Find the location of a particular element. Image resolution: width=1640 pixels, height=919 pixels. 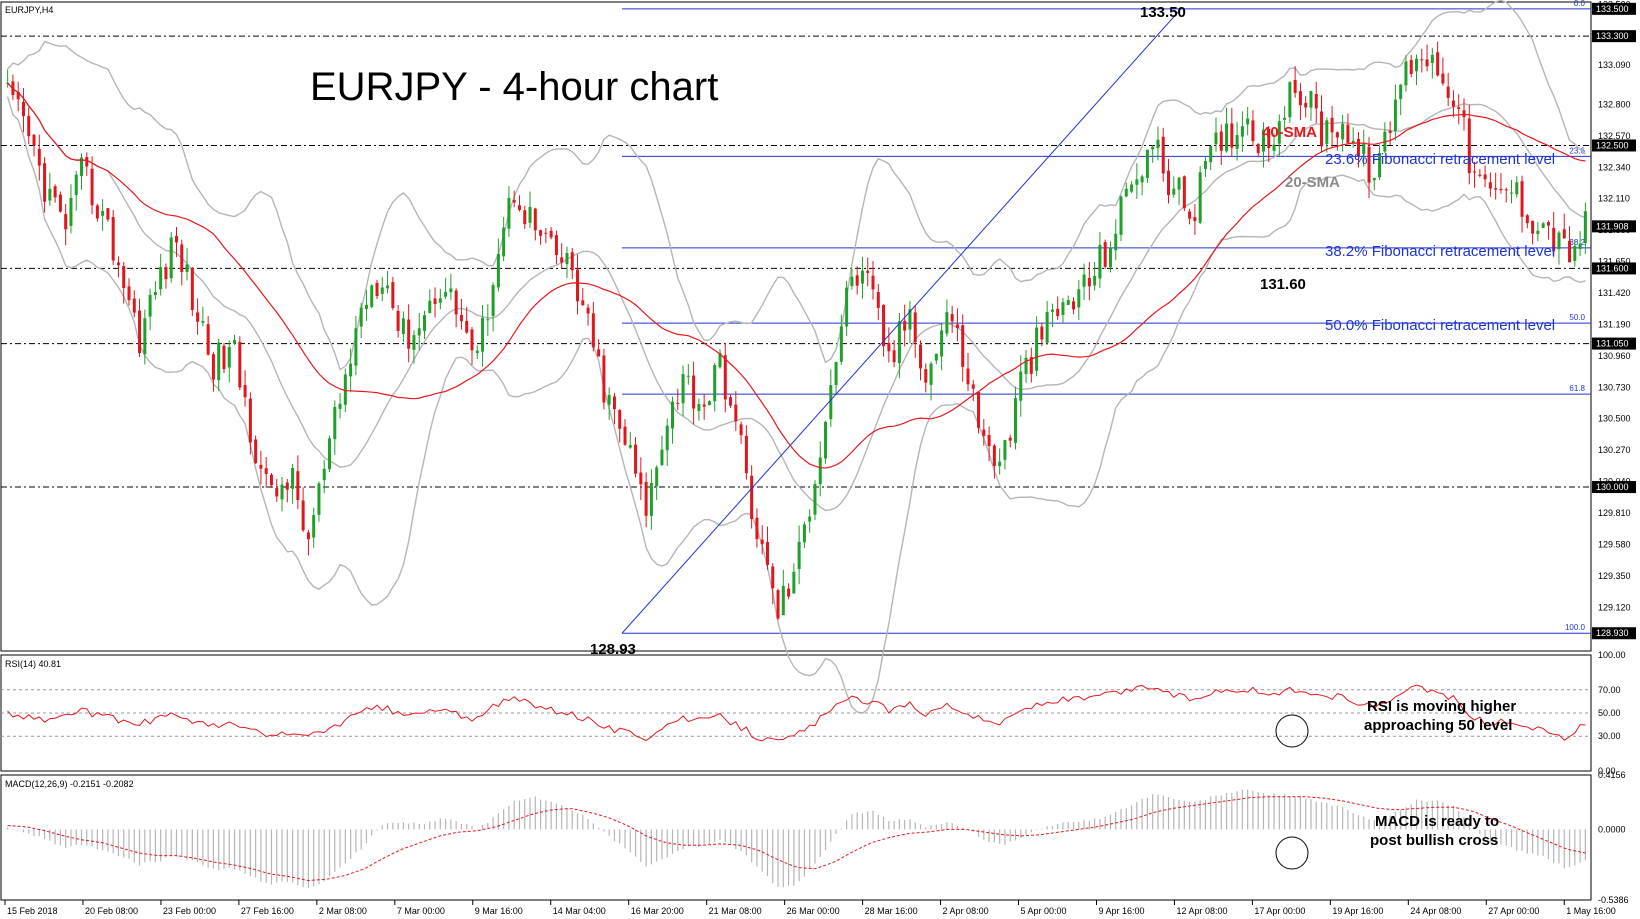

time-label: 9 Mar 16:00 is located at coordinates (499, 911).